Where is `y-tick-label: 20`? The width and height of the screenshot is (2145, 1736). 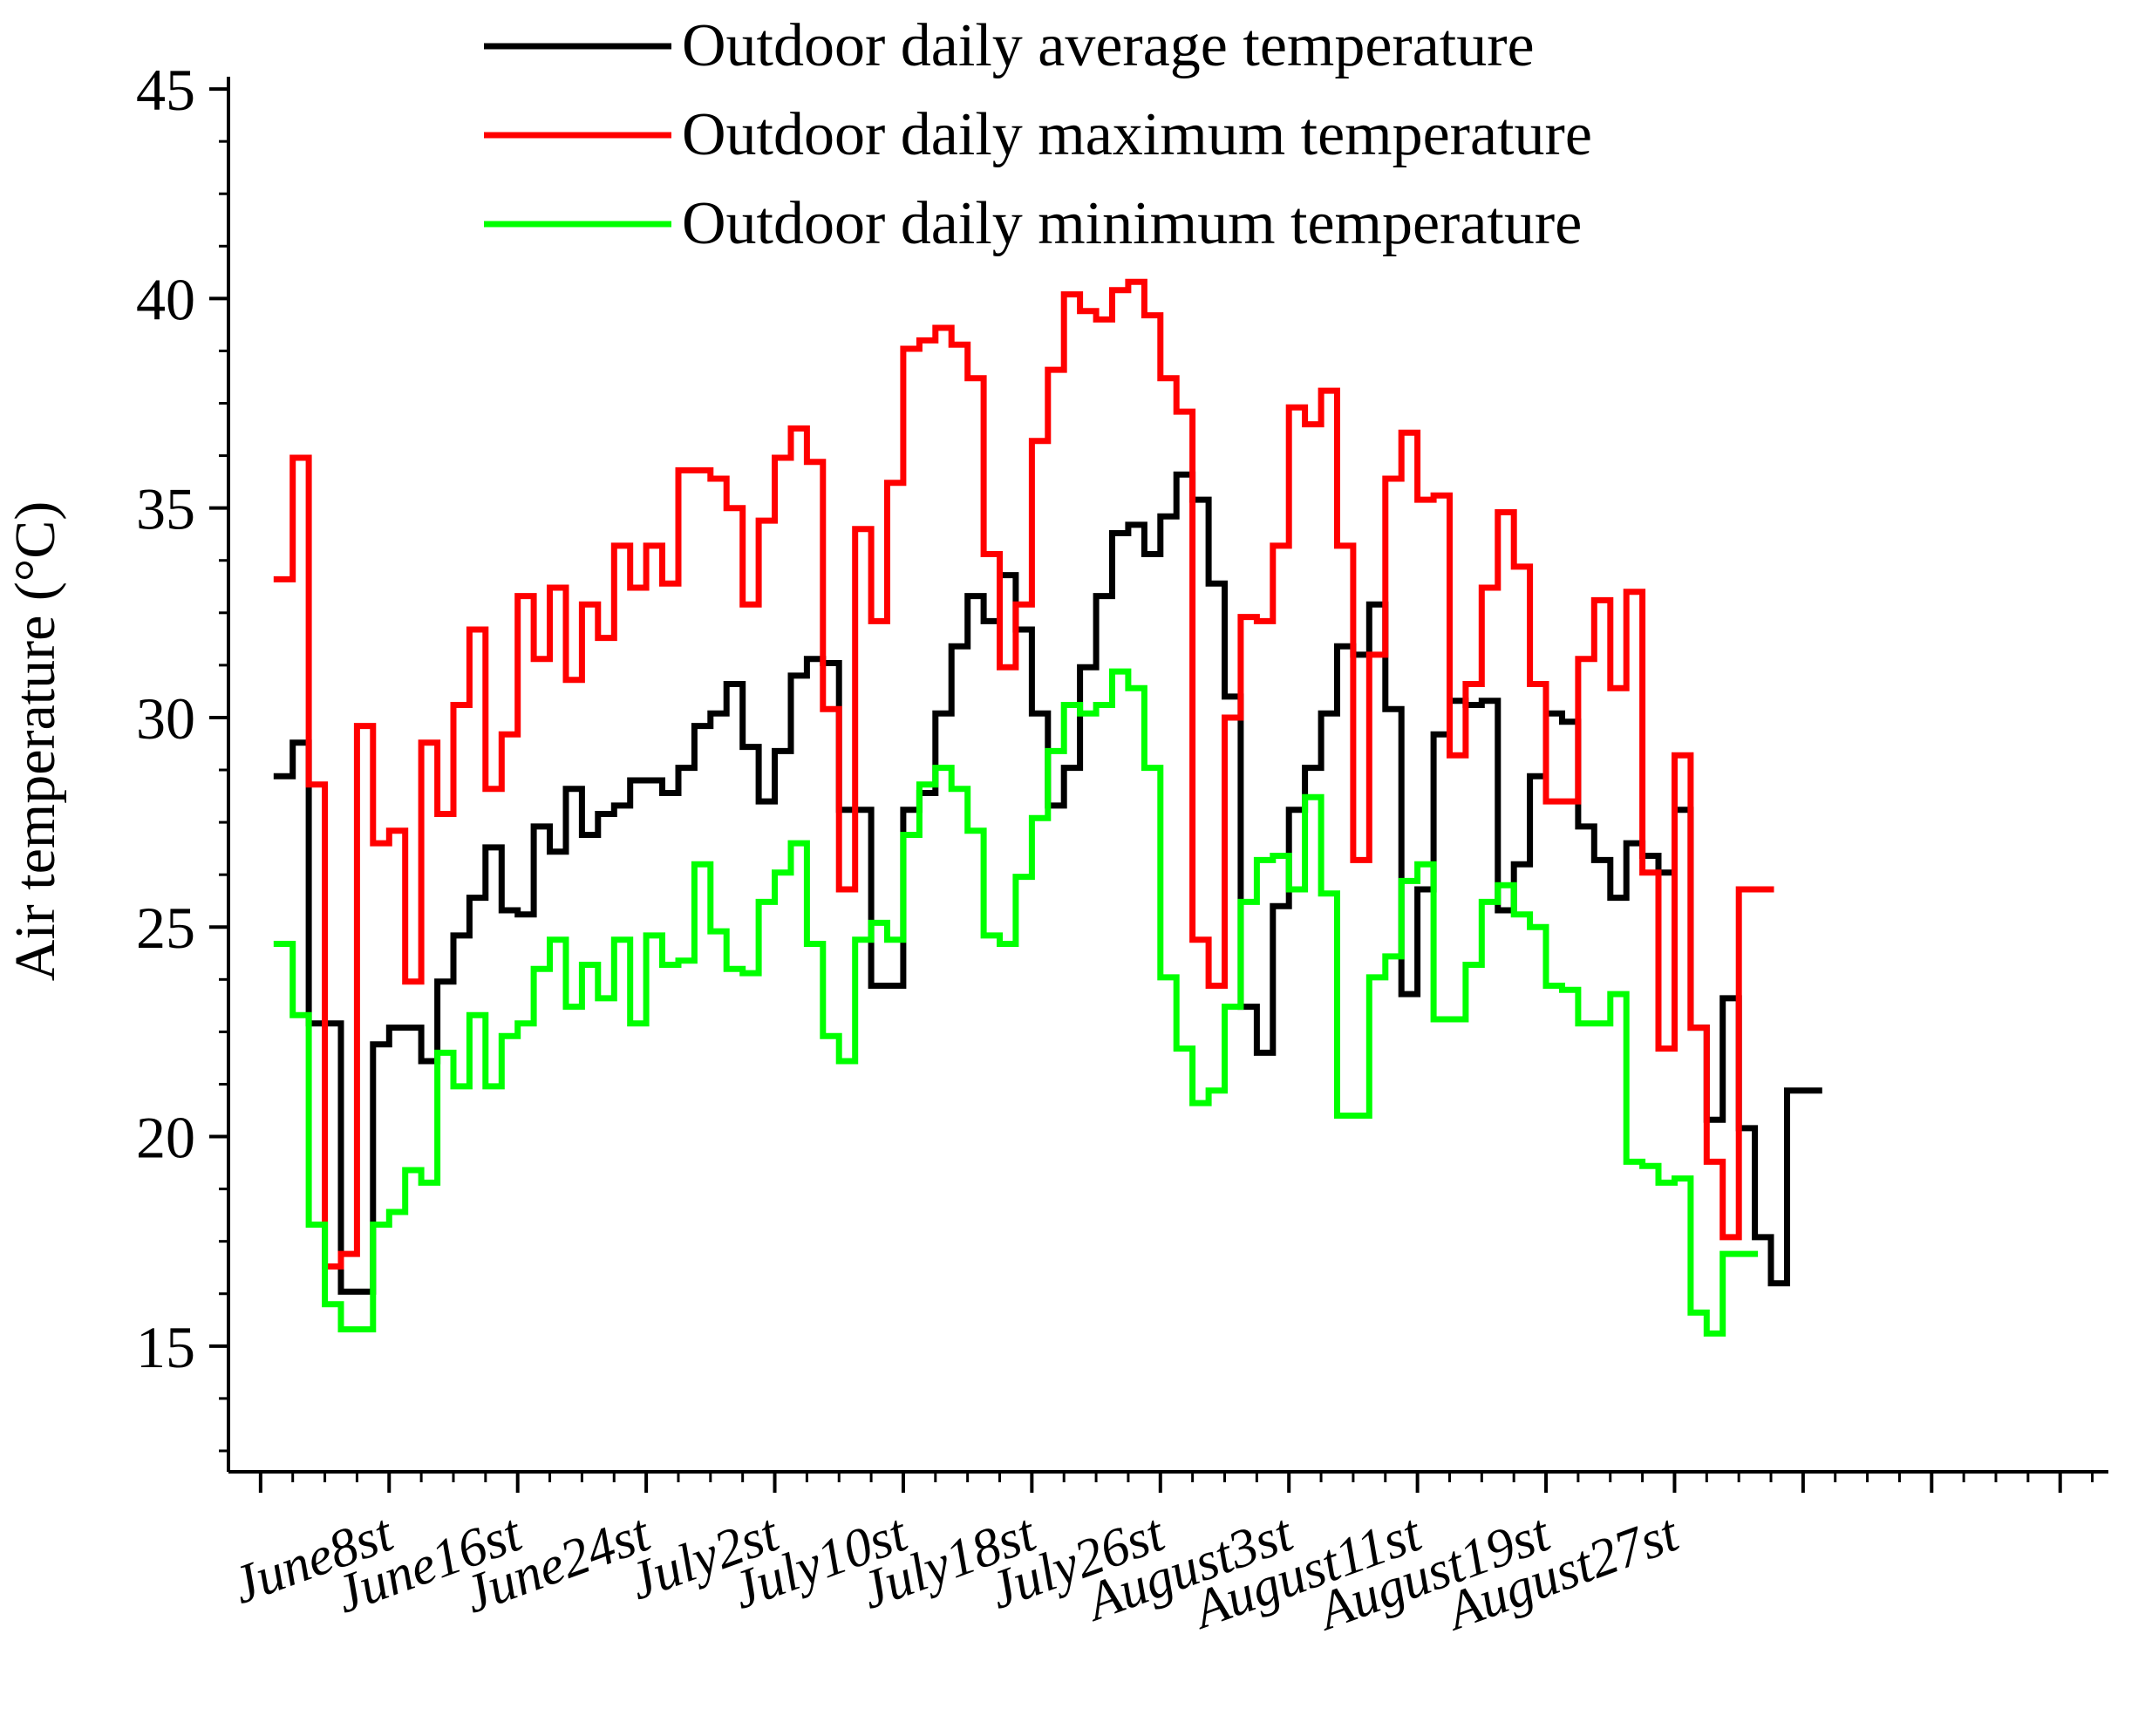 y-tick-label: 20 is located at coordinates (165, 1138).